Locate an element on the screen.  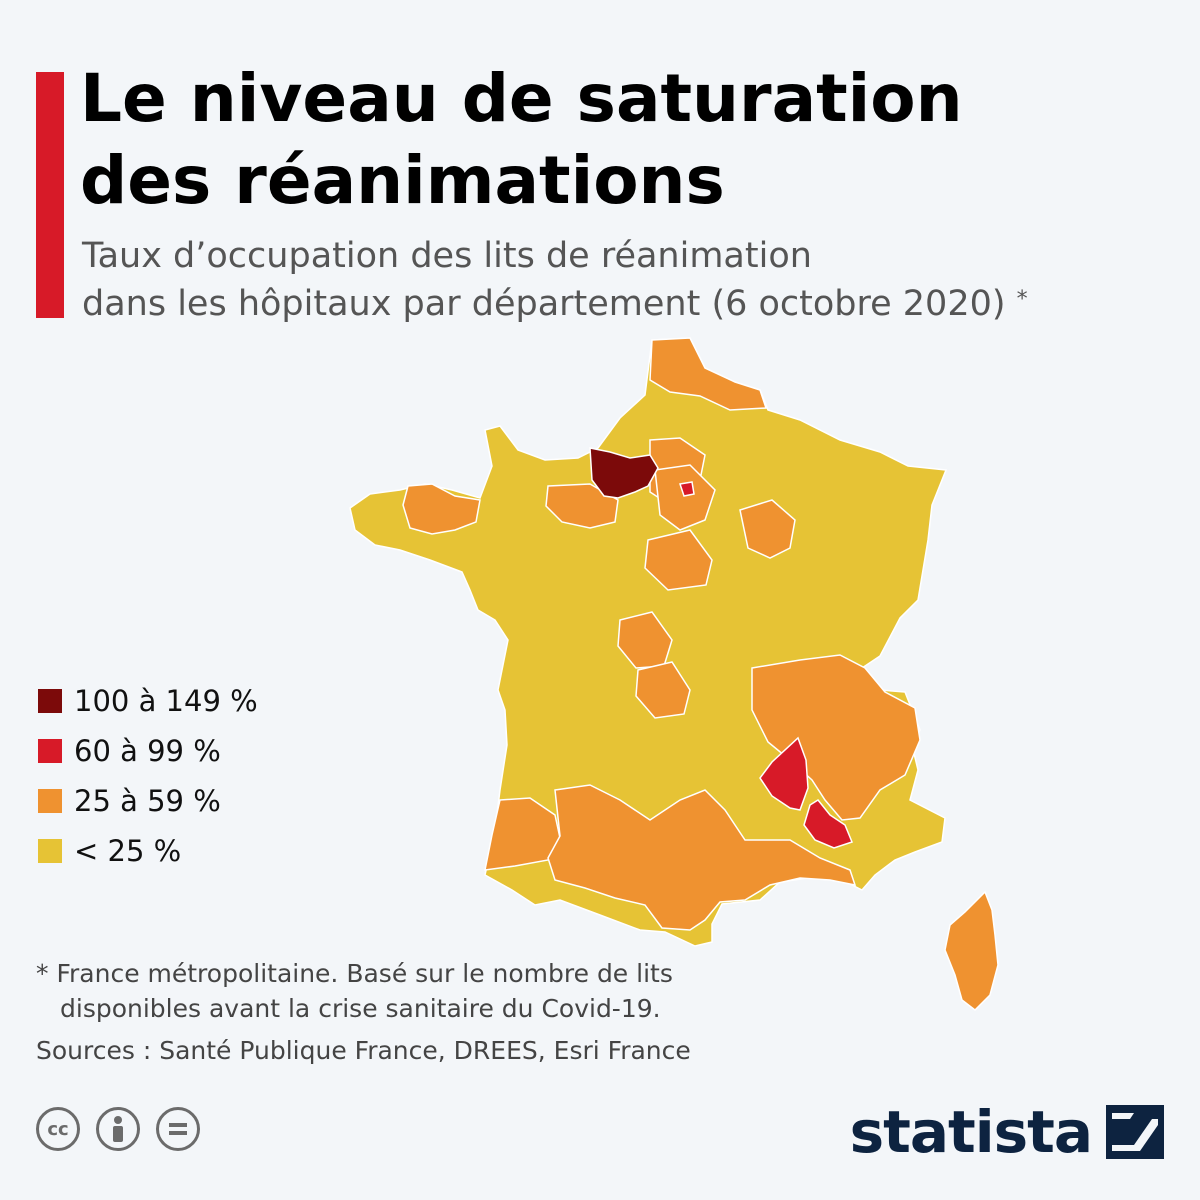
attribution-icon is located at coordinates (118, 1129).